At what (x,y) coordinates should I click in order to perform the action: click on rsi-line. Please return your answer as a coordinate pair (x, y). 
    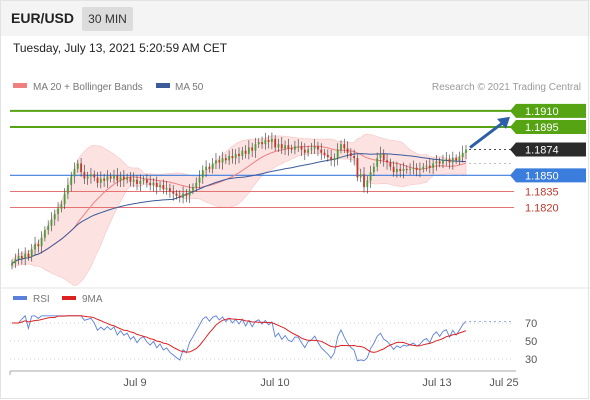
    Looking at the image, I should click on (239, 338).